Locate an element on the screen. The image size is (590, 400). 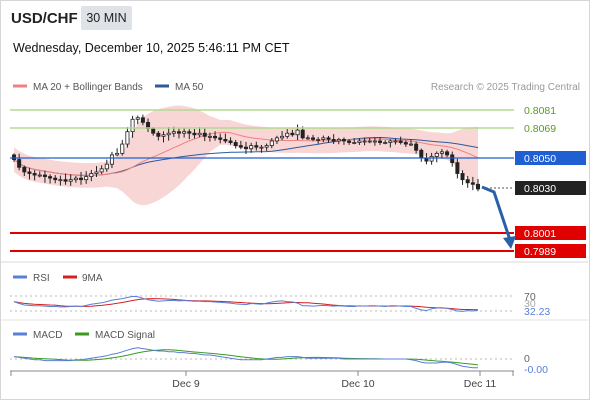
research-credit: Research © 2025 Trading Central is located at coordinates (505, 87).